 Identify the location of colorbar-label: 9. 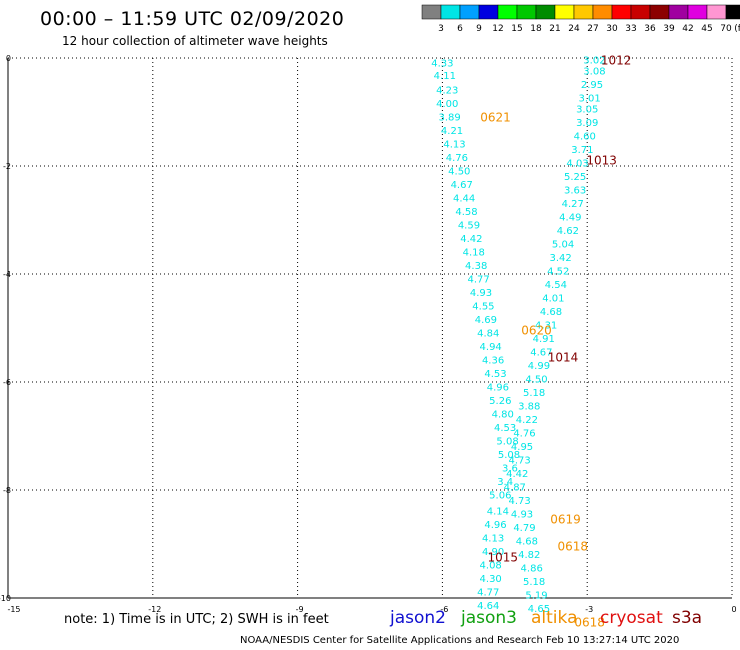
(479, 29).